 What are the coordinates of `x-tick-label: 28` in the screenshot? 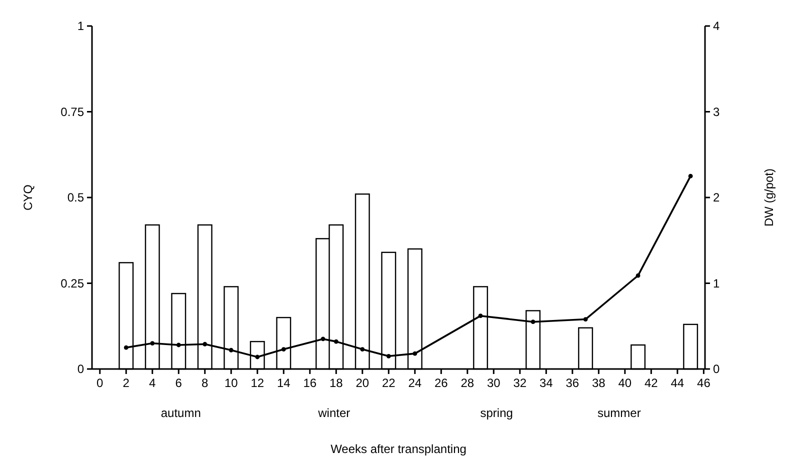 It's located at (467, 383).